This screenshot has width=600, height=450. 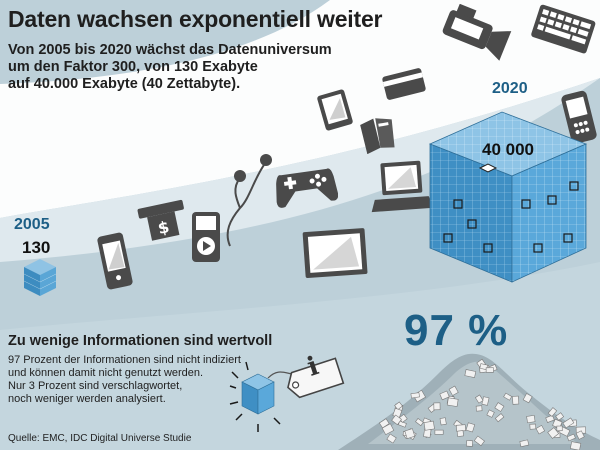 I want to click on subtitle-line: auf 40.000 Exabyte (40 Zettabyte)., so click(x=124, y=84).